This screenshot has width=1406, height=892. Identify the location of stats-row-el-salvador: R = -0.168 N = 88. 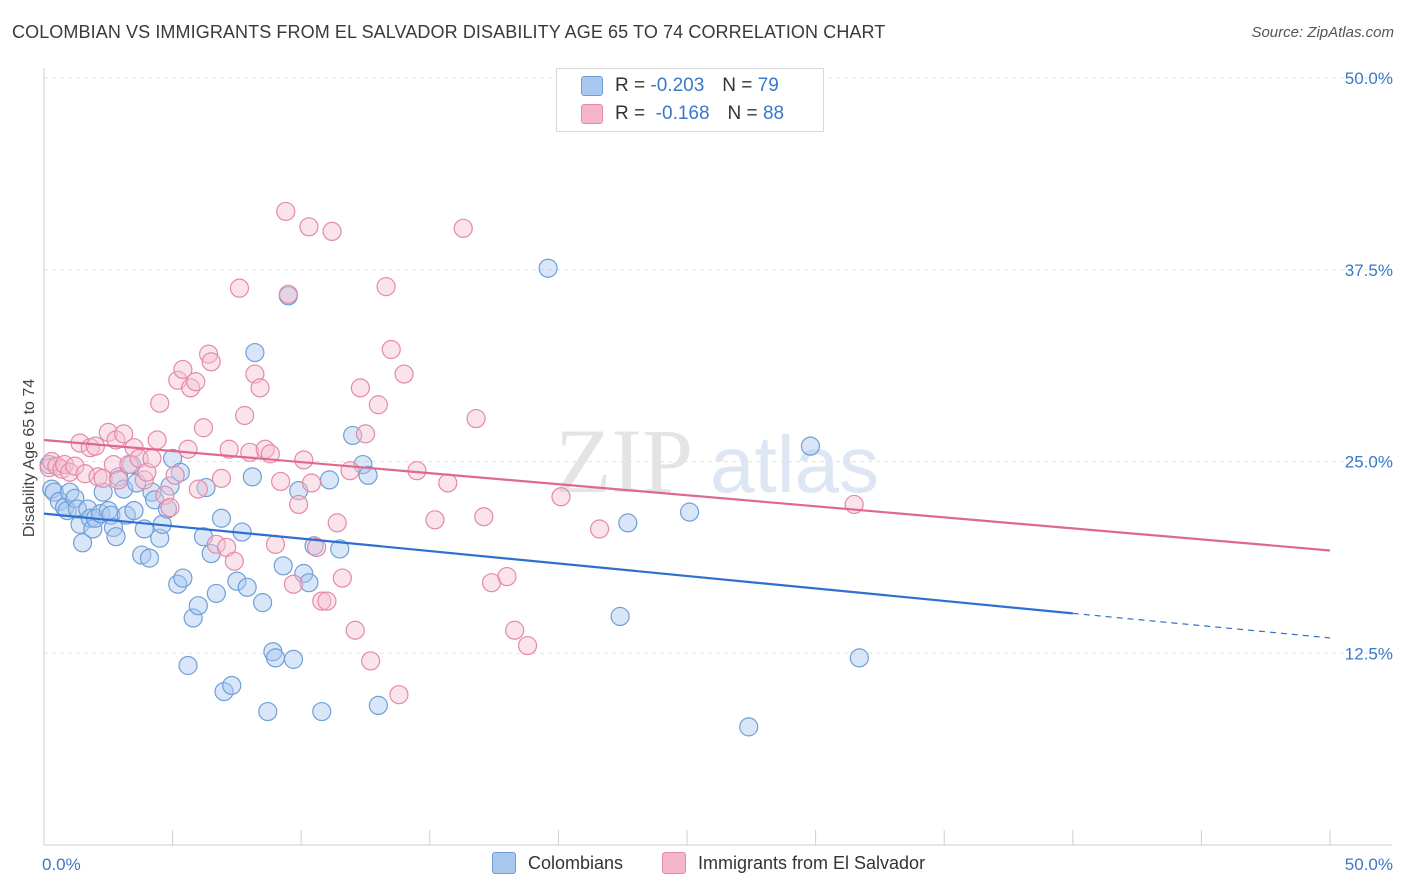
(682, 114).